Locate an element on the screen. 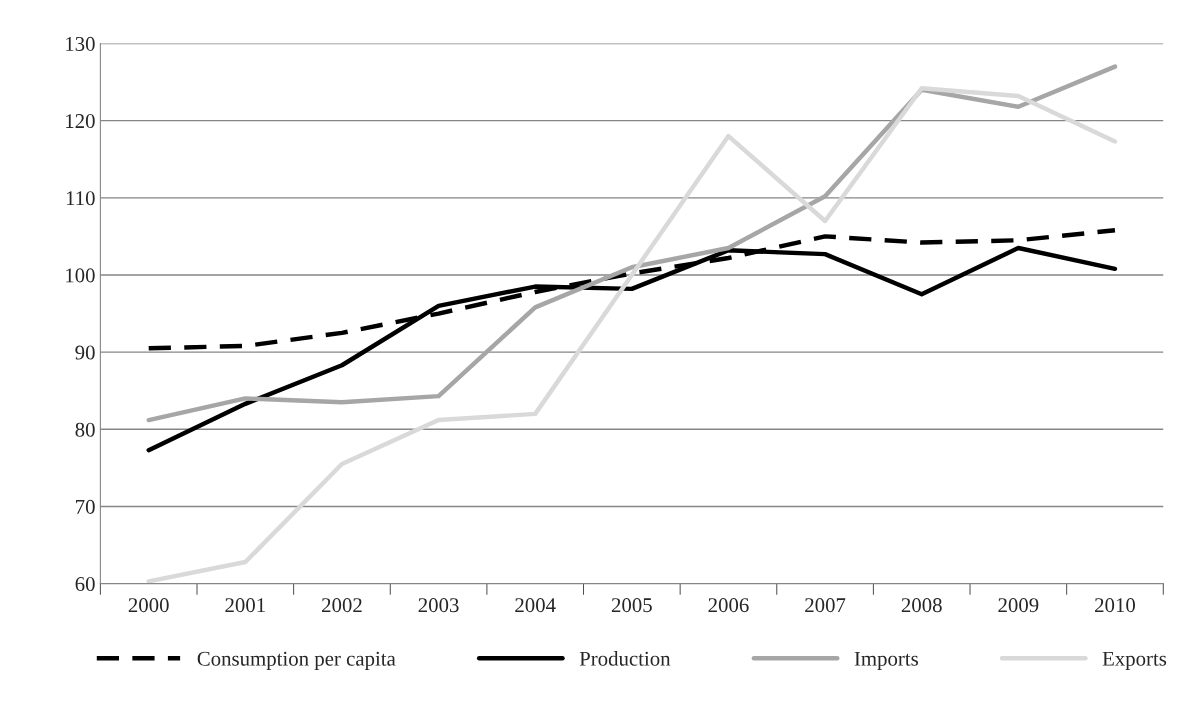 Image resolution: width=1181 pixels, height=725 pixels. legend-label: Consumption per capita is located at coordinates (296, 661).